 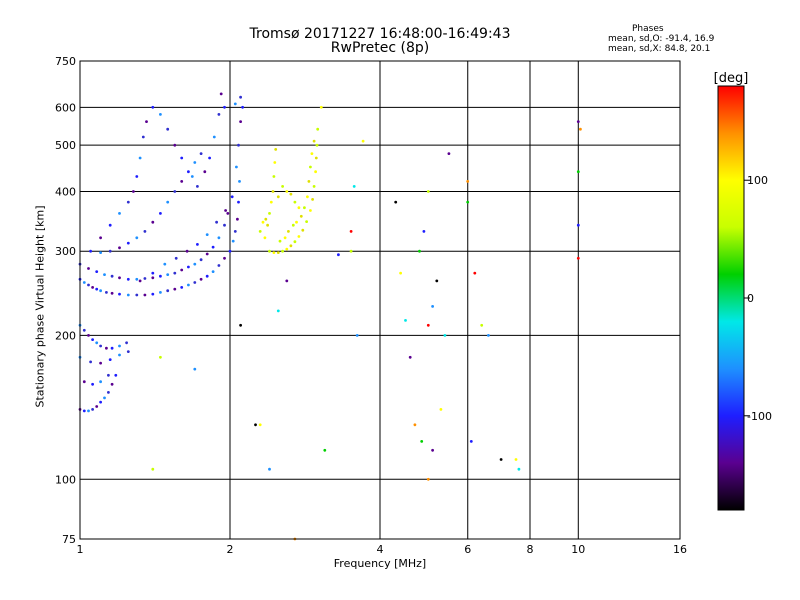 What do you see at coordinates (659, 49) in the screenshot?
I see `phase-x-stats: mean, sd,X: 84.8, 20.1` at bounding box center [659, 49].